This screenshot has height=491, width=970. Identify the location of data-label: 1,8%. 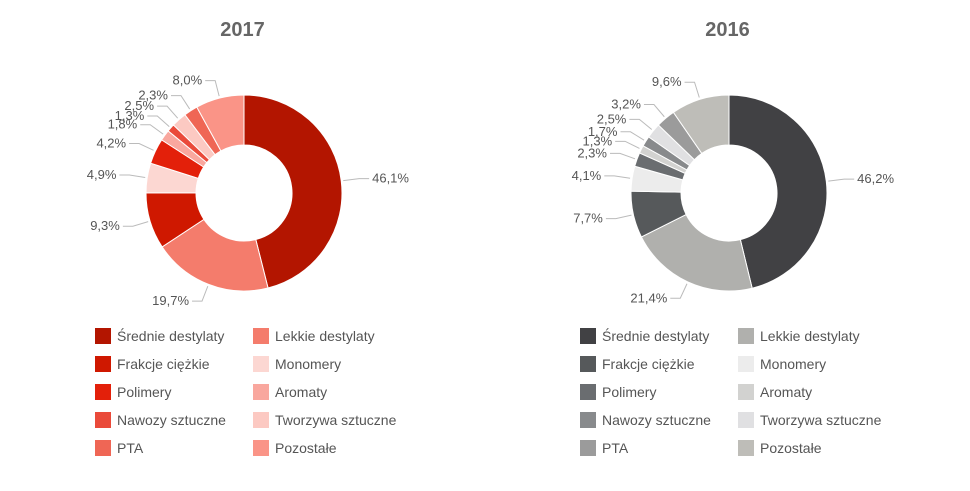
(123, 124).